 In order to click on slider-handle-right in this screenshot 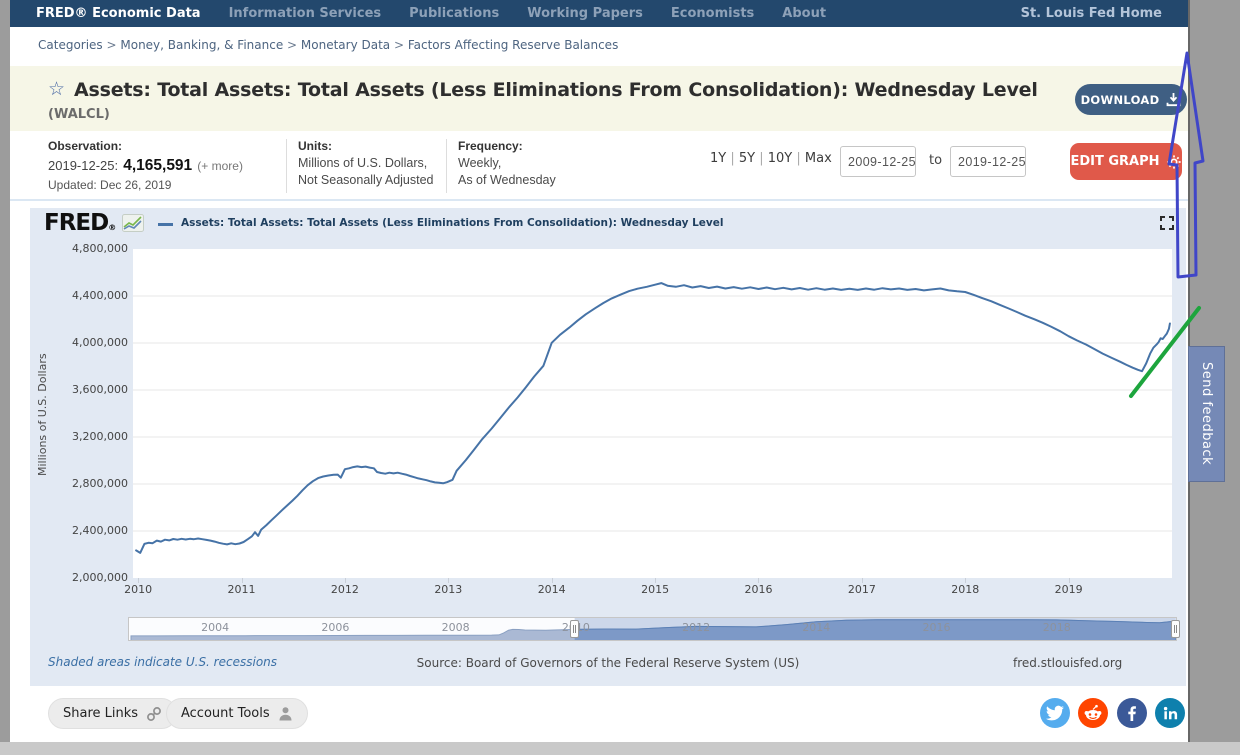, I will do `click(1176, 629)`.